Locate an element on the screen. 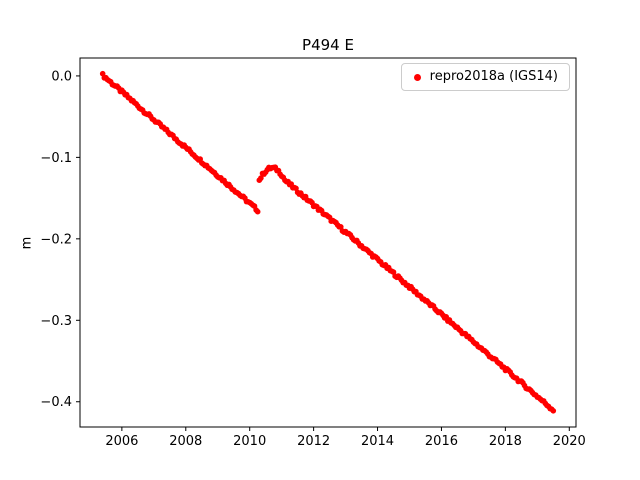 The width and height of the screenshot is (640, 480). x-tick-label: 2006 is located at coordinates (121, 441).